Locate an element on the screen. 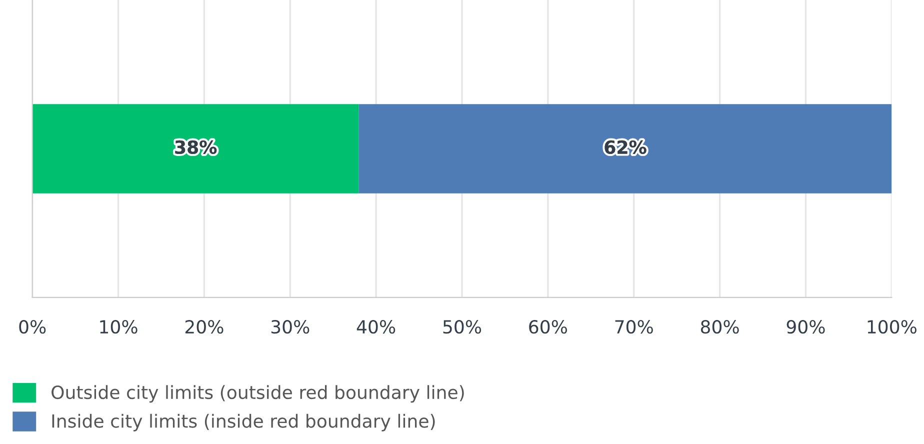 Image resolution: width=924 pixels, height=444 pixels. x-tick-label: 40% is located at coordinates (376, 327).